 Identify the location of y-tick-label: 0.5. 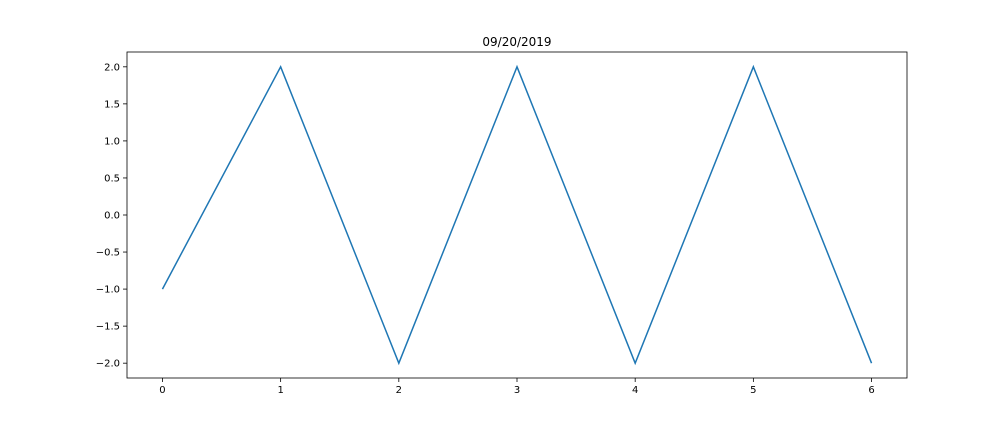
(112, 178).